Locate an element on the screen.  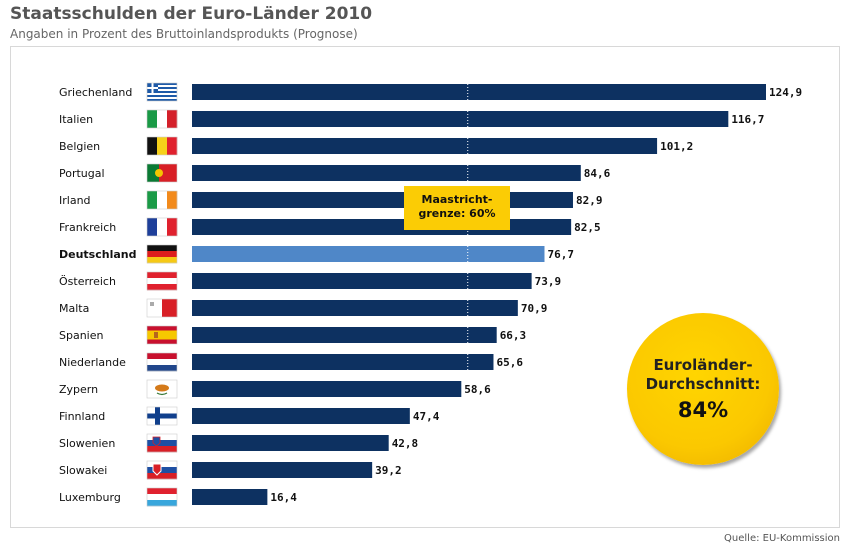
austria-flag is located at coordinates (162, 281).